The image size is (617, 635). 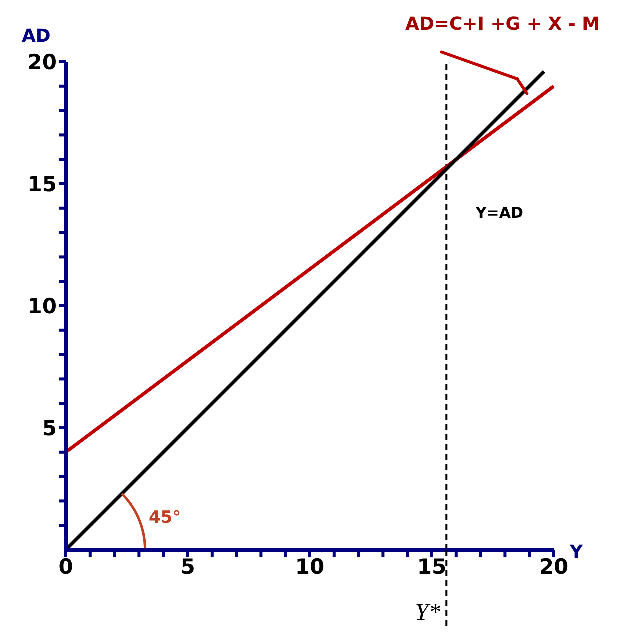 I want to click on x-tick-label: 15, so click(x=432, y=566).